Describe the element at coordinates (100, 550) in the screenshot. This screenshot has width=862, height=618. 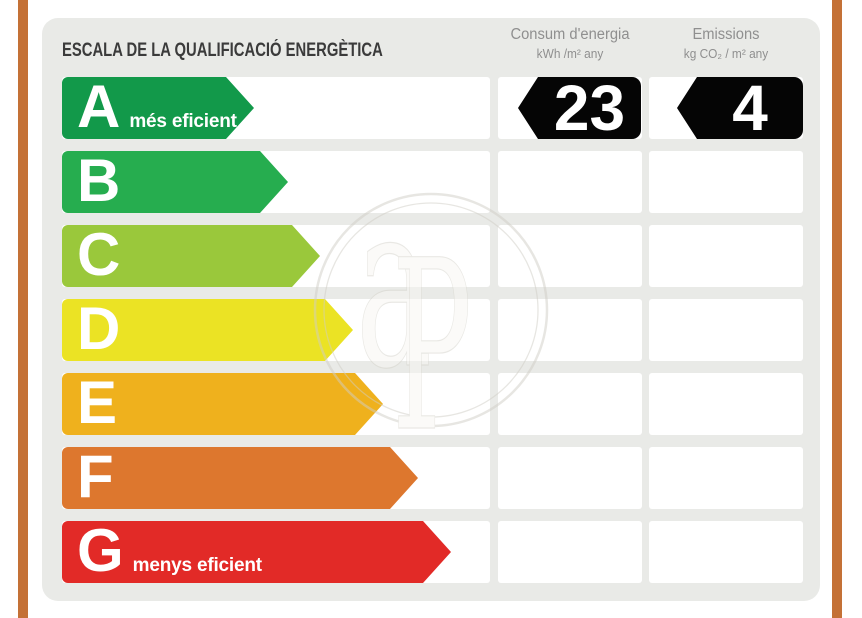
I see `grade-letter-g: G` at that location.